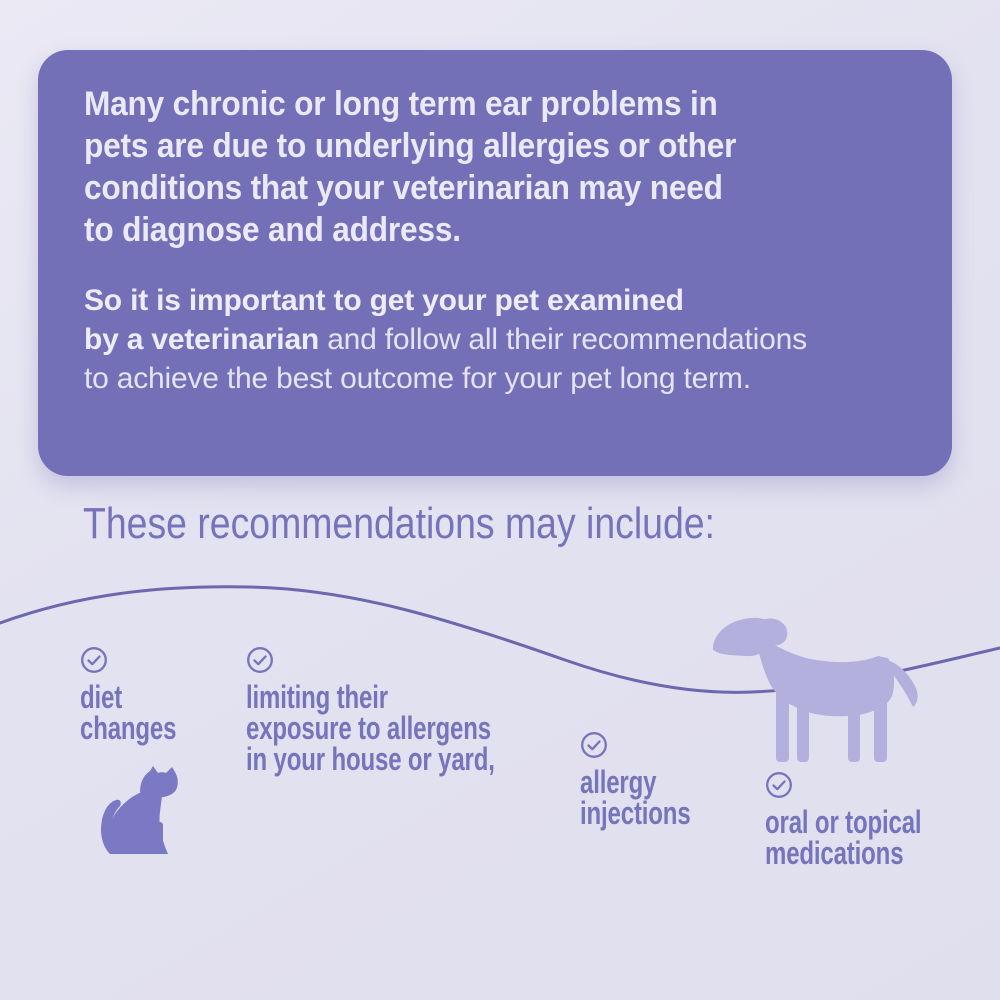  I want to click on recommendation-item-allergy-injections: allergy injections, so click(653, 780).